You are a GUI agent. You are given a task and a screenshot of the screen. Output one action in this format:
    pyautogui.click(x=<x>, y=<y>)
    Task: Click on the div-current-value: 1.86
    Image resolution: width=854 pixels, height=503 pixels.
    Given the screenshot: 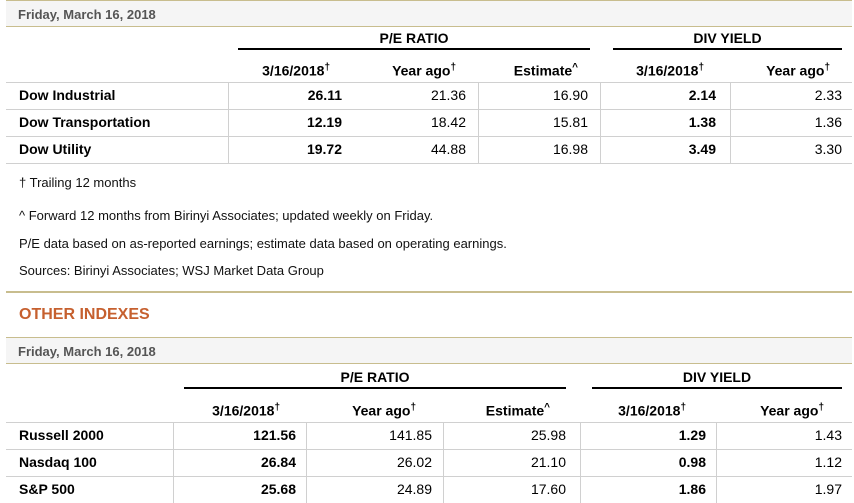 What is the action you would take?
    pyautogui.click(x=692, y=489)
    